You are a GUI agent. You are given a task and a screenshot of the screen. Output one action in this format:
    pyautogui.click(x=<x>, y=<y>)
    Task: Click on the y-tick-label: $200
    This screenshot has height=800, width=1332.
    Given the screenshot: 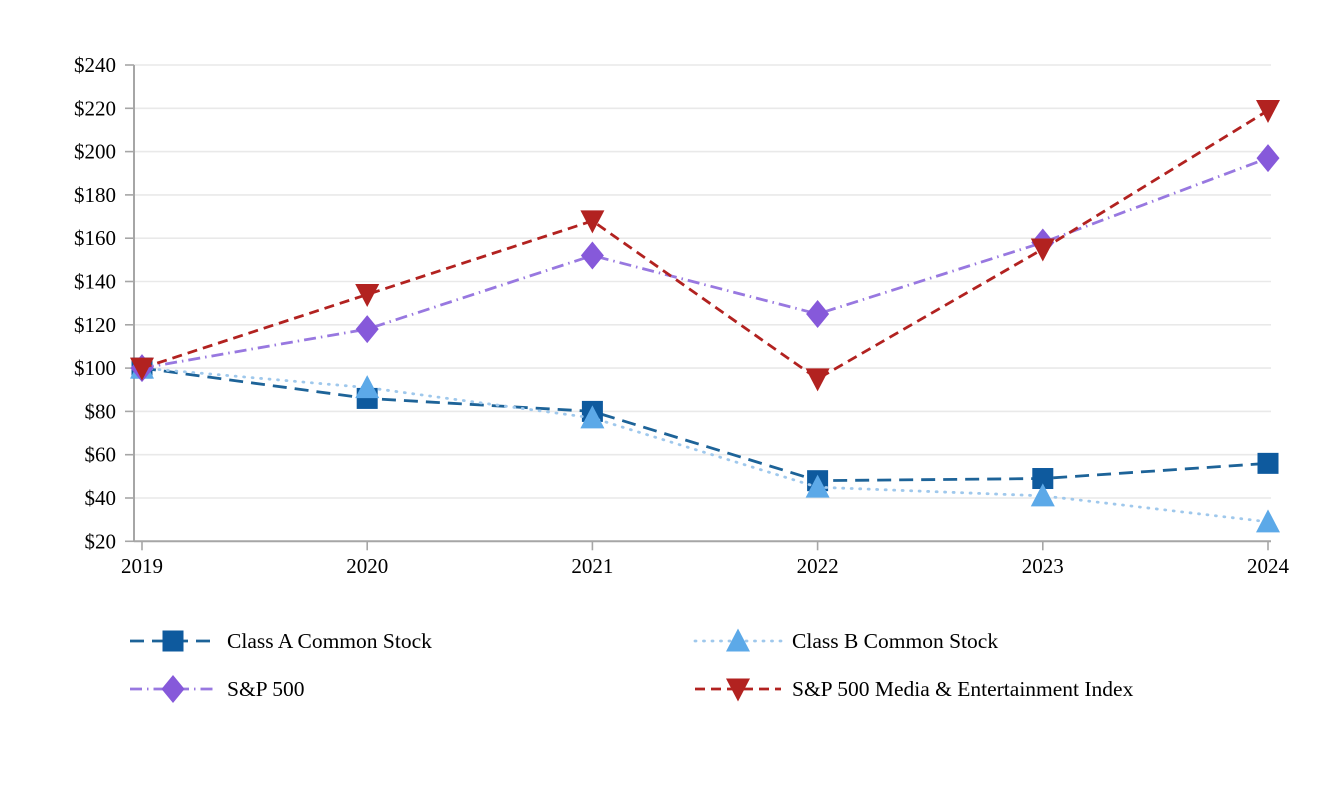 What is the action you would take?
    pyautogui.click(x=95, y=152)
    